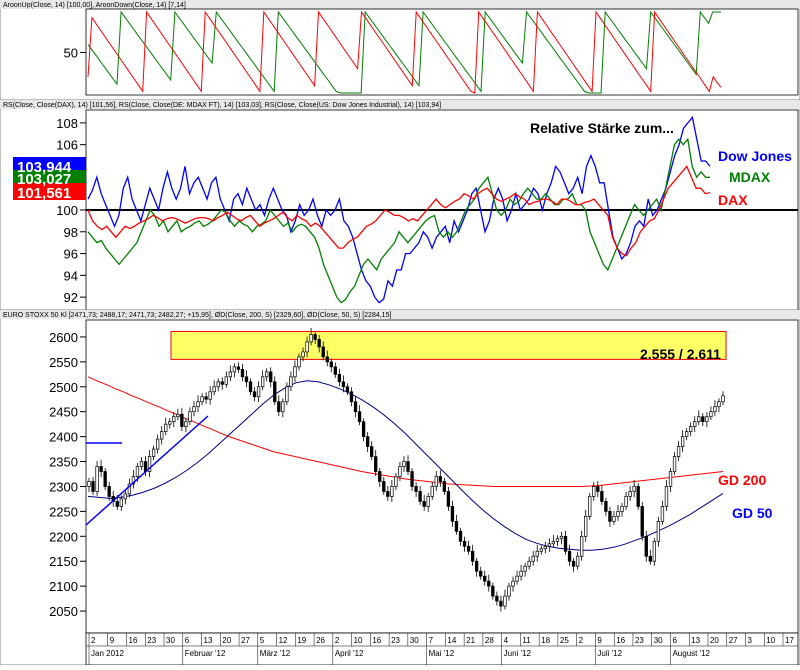 This screenshot has width=800, height=670. What do you see at coordinates (67, 145) in the screenshot?
I see `rs-tick-label: 106` at bounding box center [67, 145].